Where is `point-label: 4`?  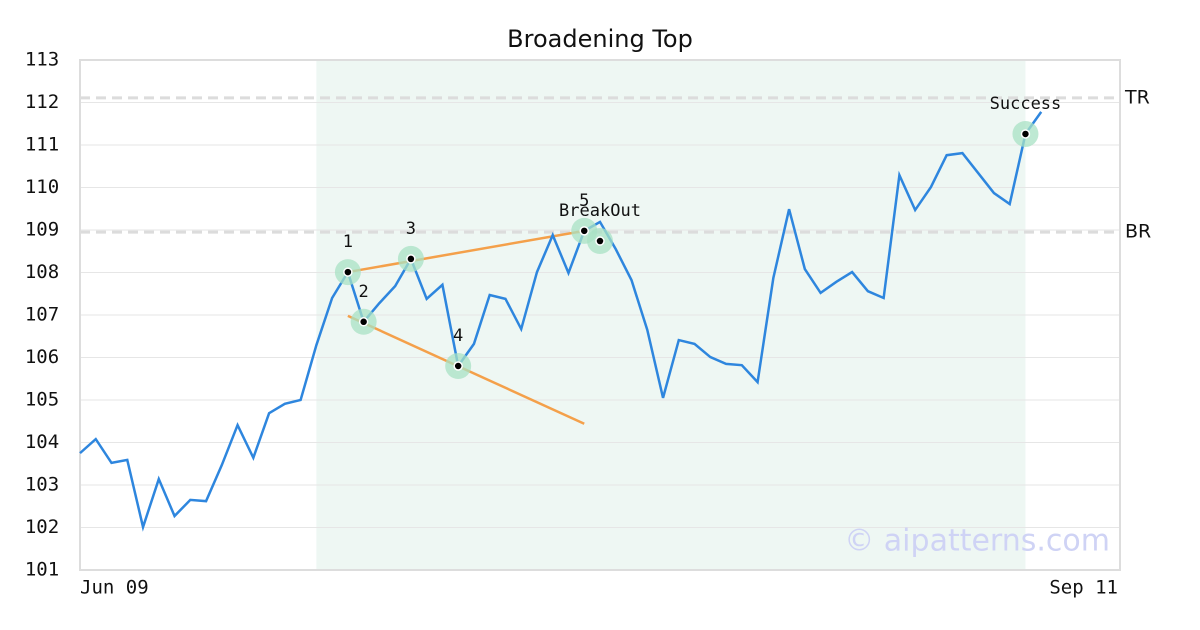
point-label: 4 is located at coordinates (458, 336).